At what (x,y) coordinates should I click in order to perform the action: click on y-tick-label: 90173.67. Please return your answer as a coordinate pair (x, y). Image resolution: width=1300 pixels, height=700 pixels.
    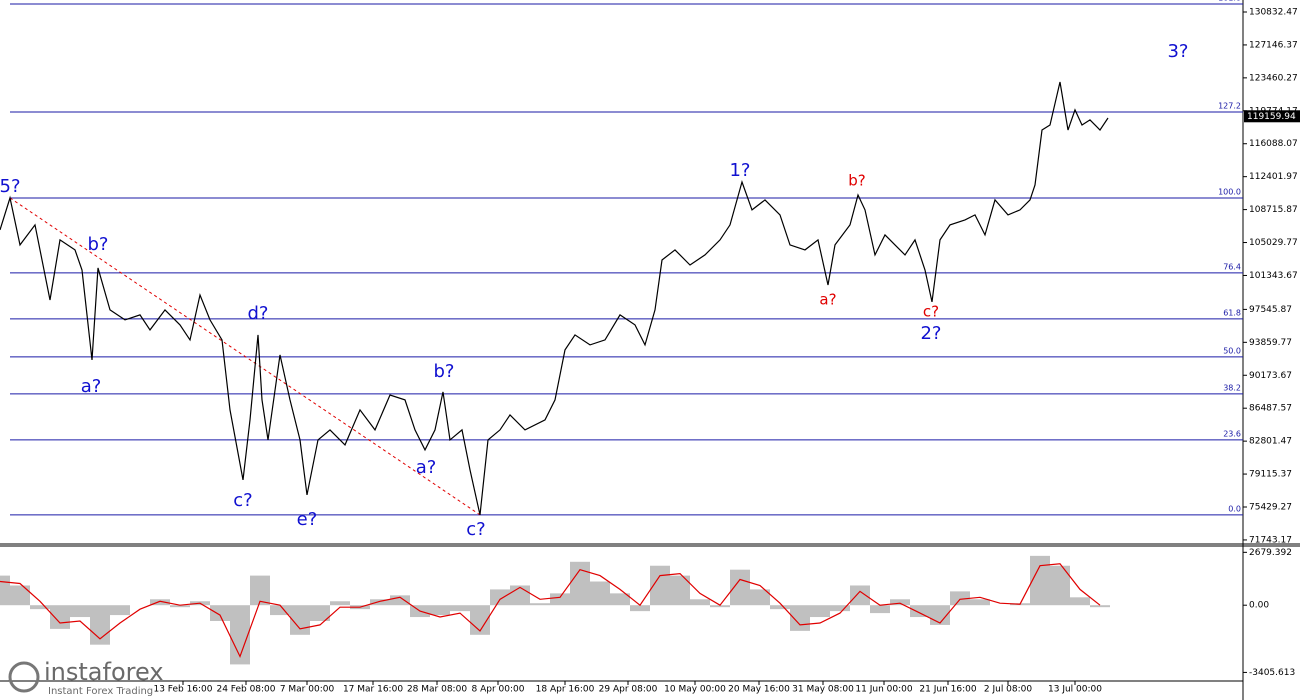
    Looking at the image, I should click on (1270, 376).